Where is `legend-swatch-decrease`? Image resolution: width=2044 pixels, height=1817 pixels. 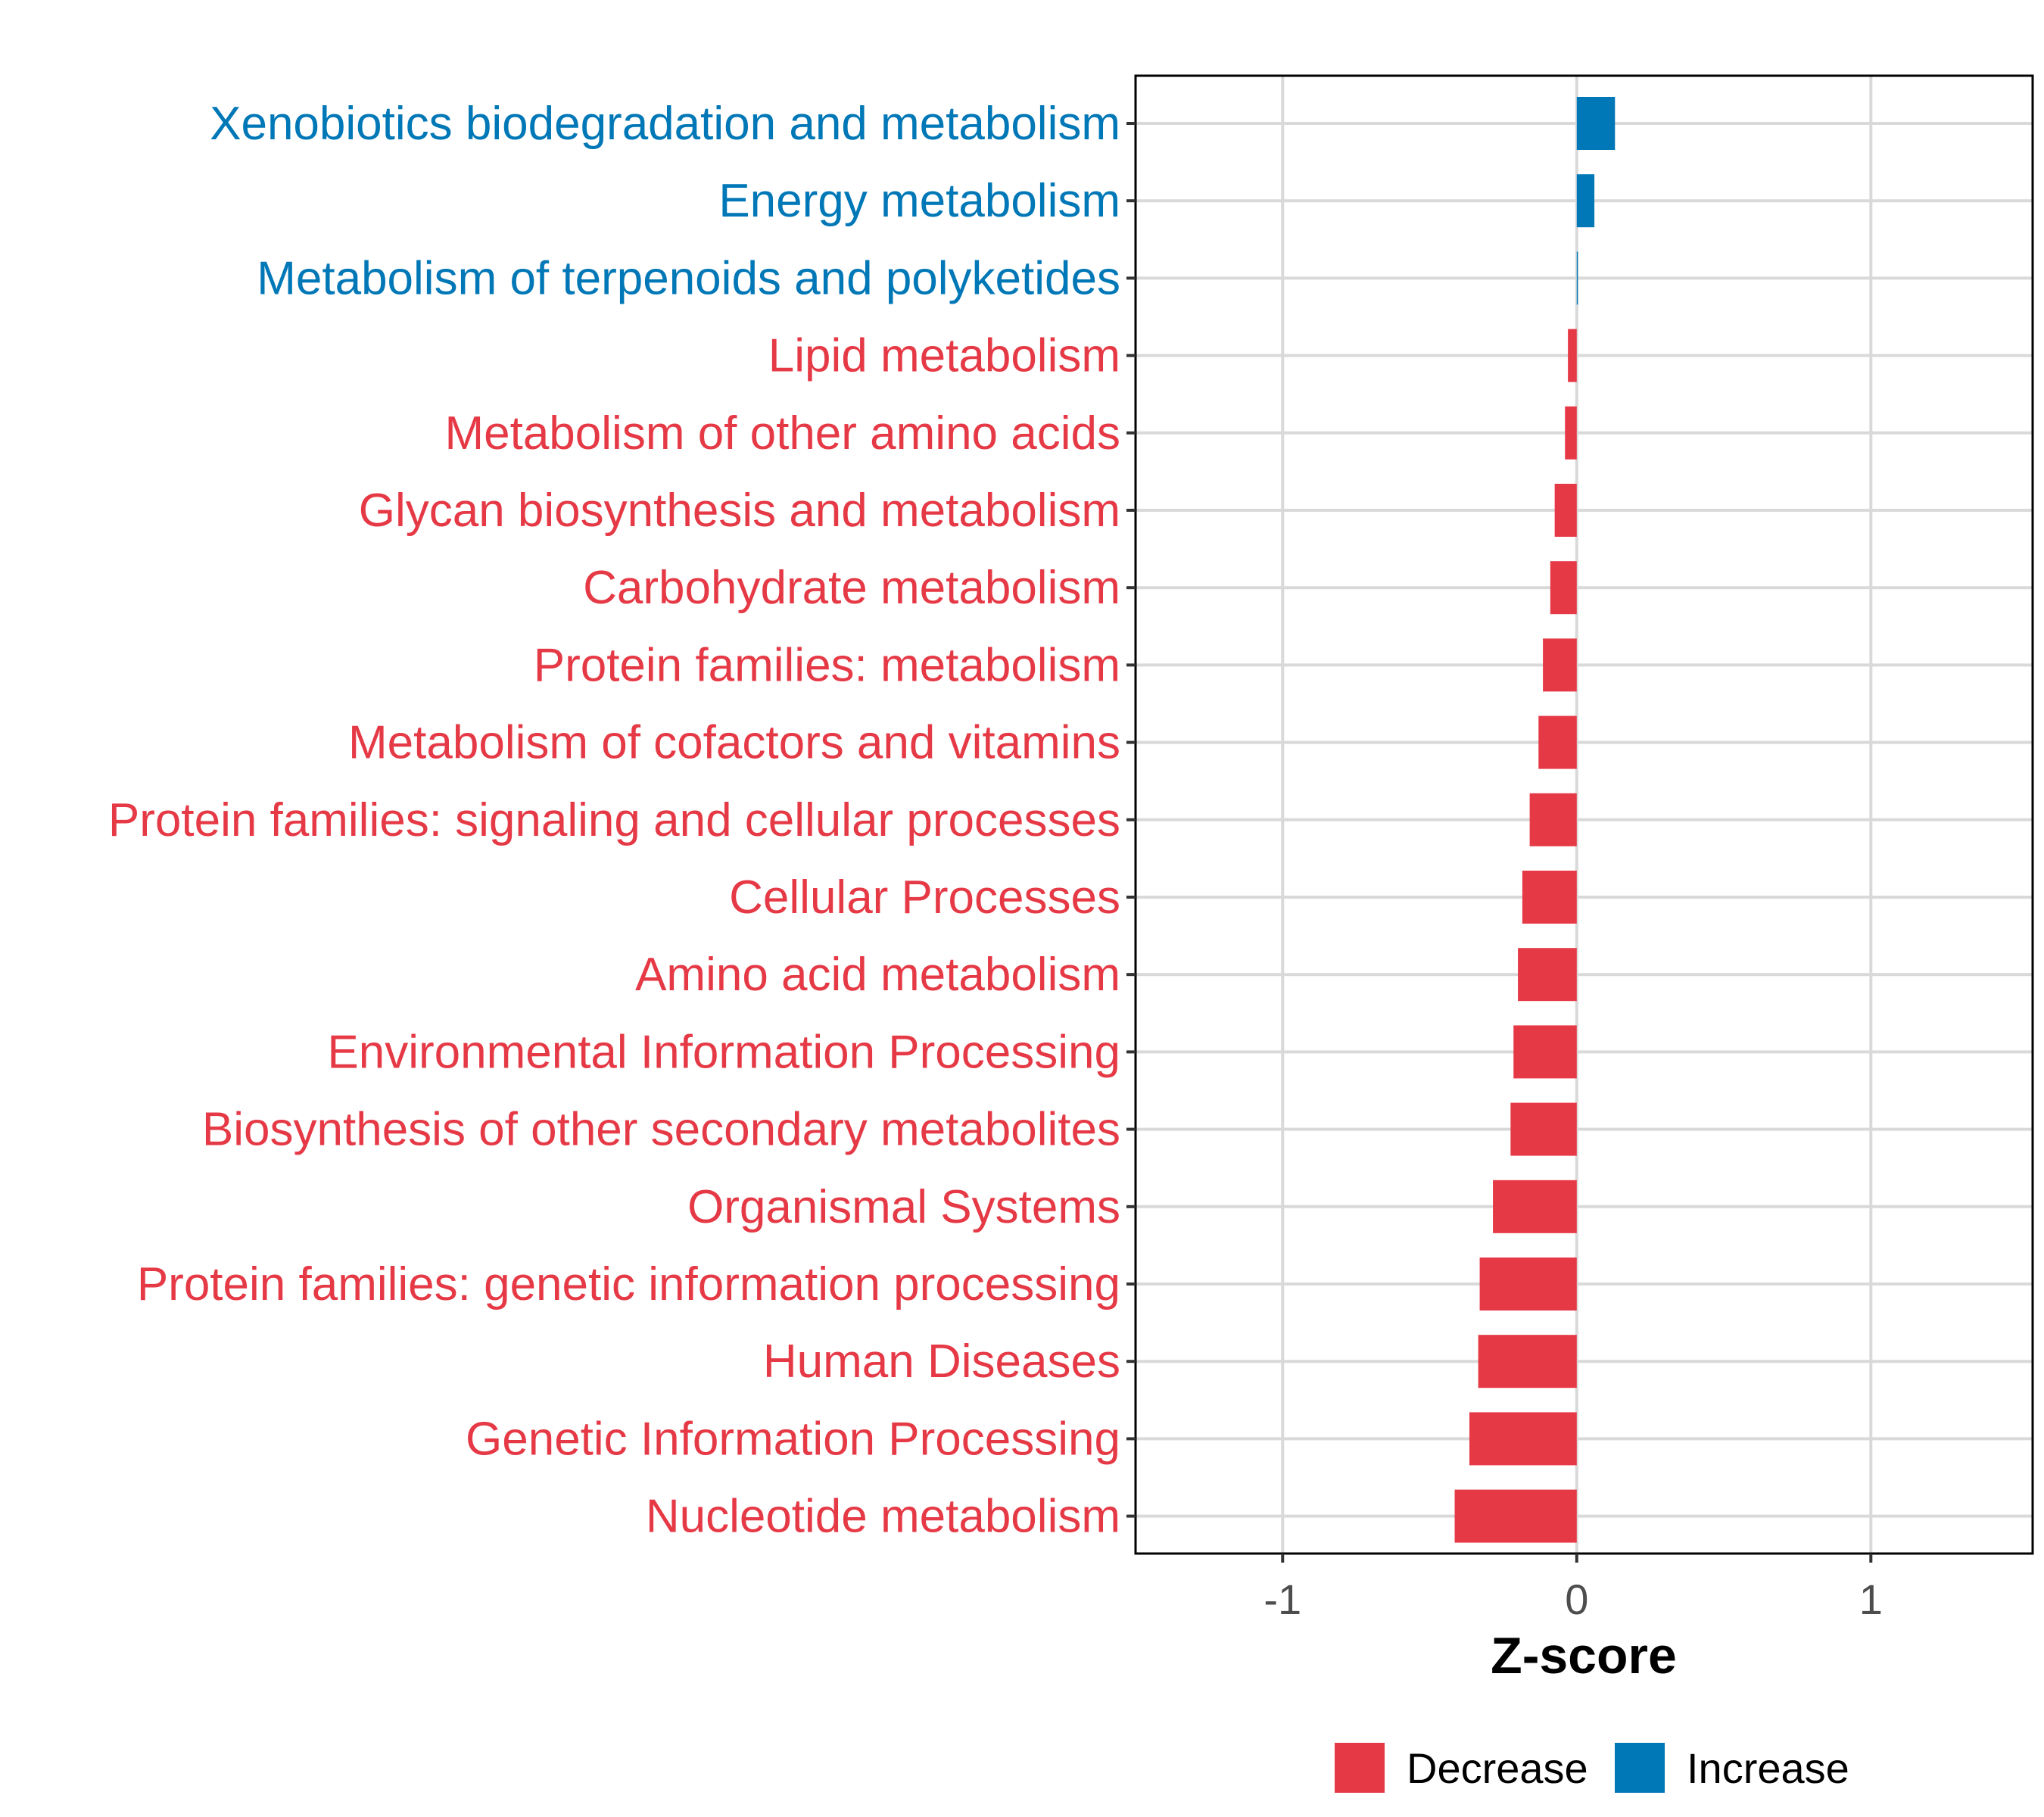 legend-swatch-decrease is located at coordinates (1360, 1768).